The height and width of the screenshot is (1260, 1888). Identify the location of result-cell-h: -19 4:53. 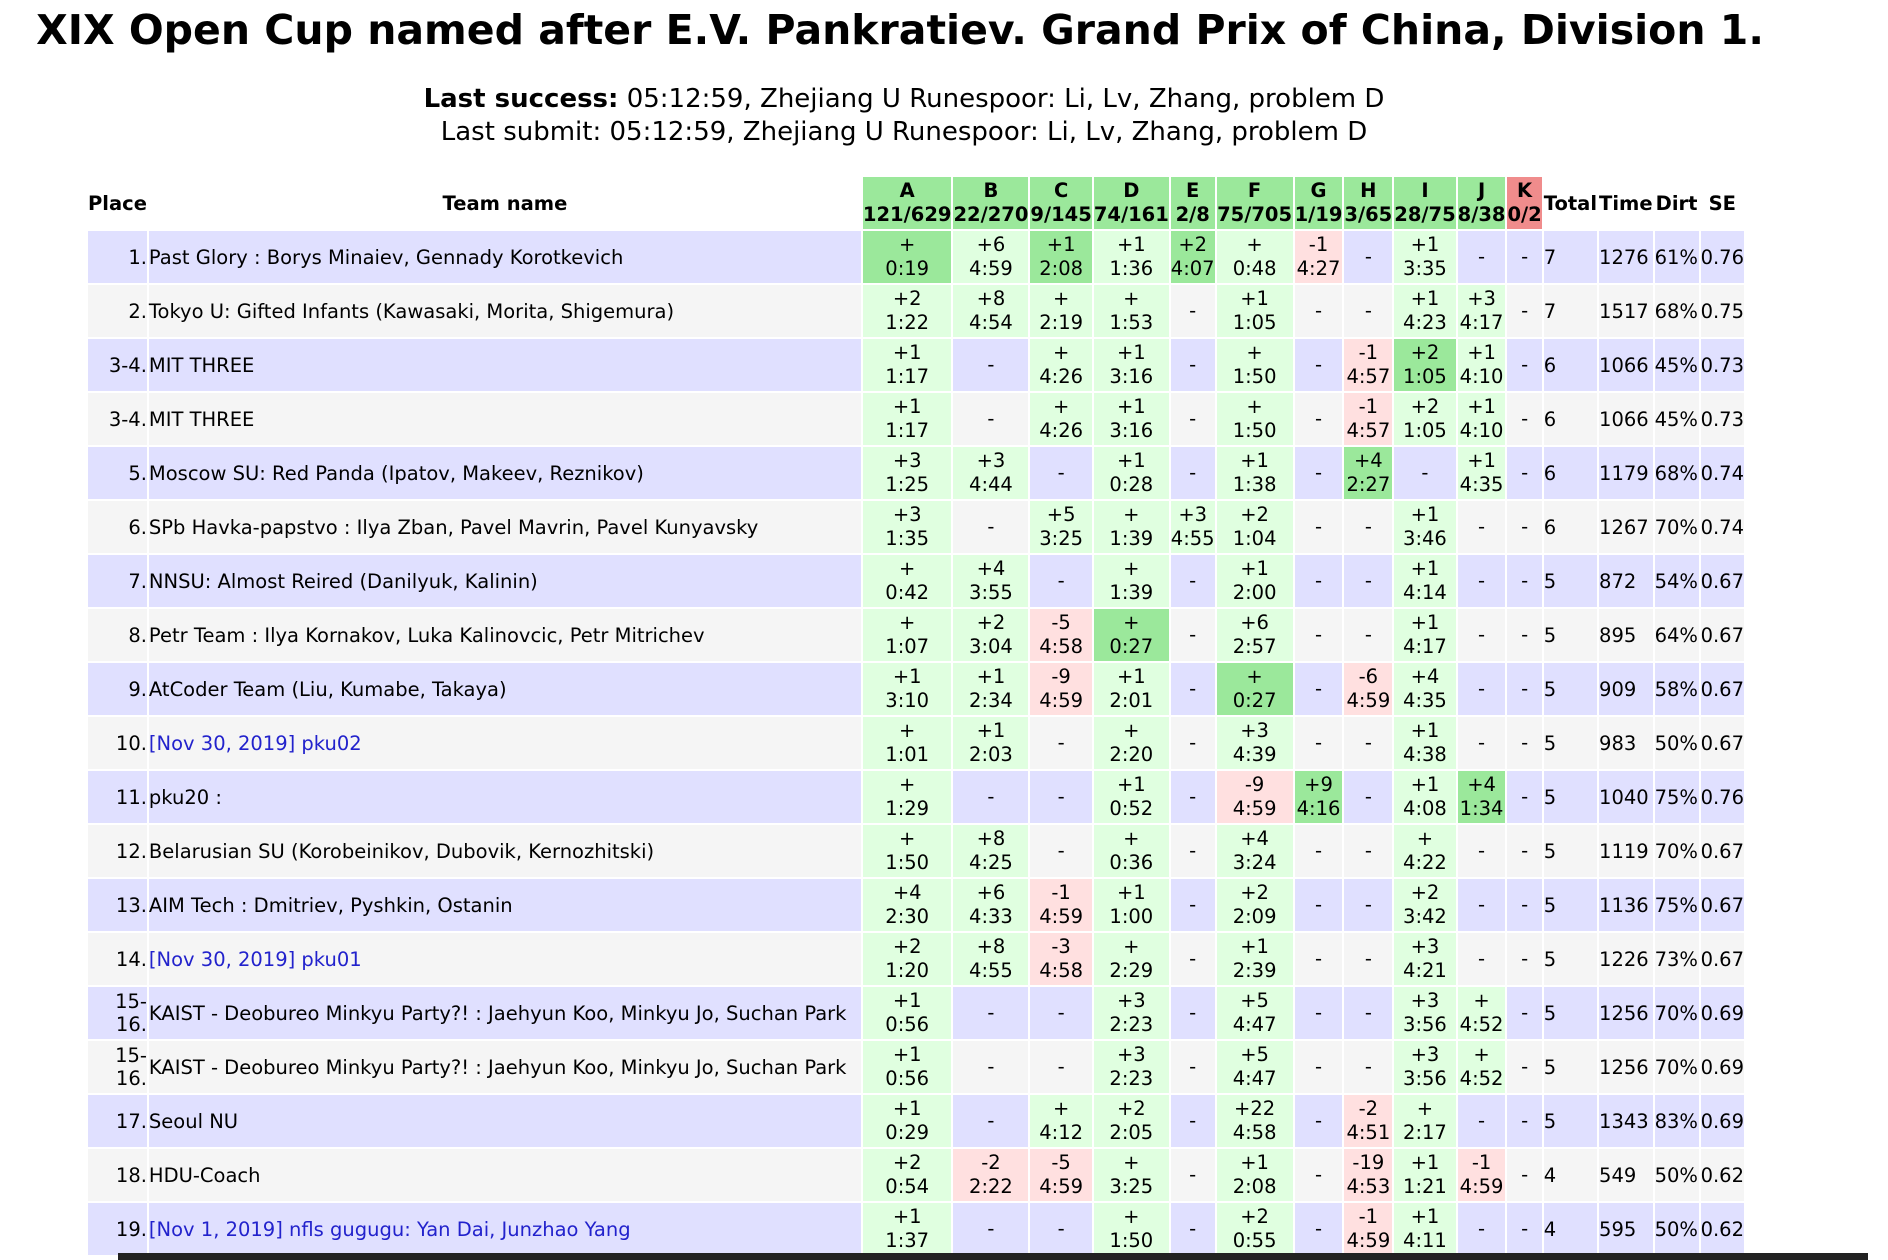
(1368, 1175).